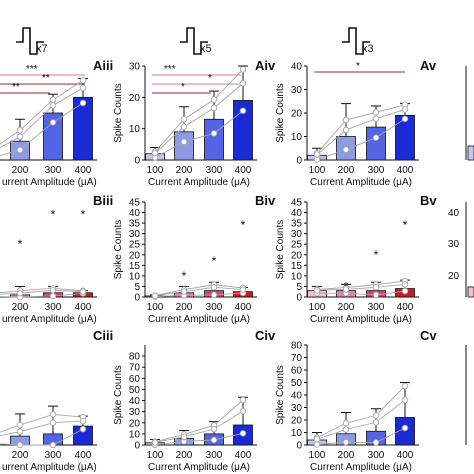 Image resolution: width=474 pixels, height=474 pixels. I want to click on panel-label-civ: Civ, so click(265, 335).